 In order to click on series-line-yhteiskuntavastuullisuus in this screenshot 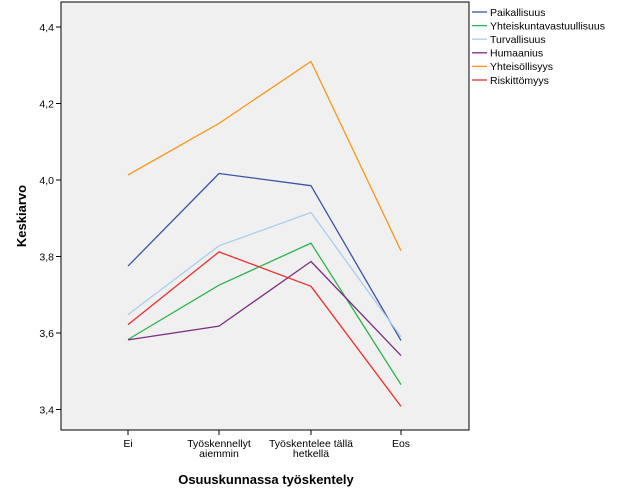, I will do `click(264, 313)`.